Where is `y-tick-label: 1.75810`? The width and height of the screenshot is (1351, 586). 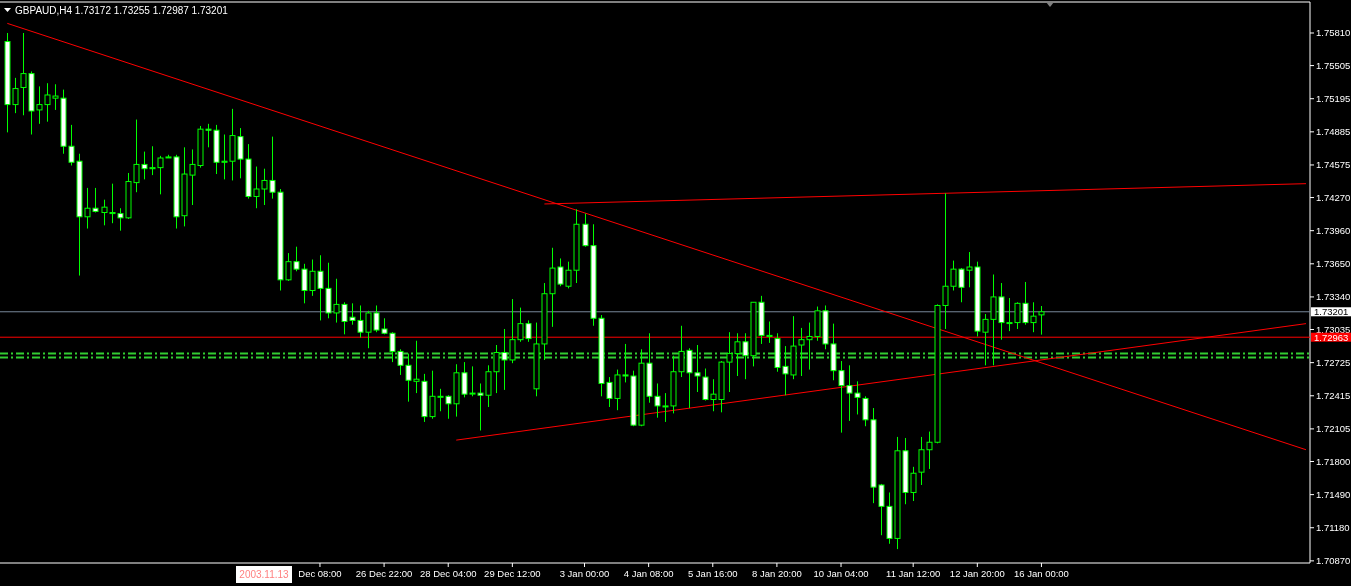
y-tick-label: 1.75810 is located at coordinates (1333, 33).